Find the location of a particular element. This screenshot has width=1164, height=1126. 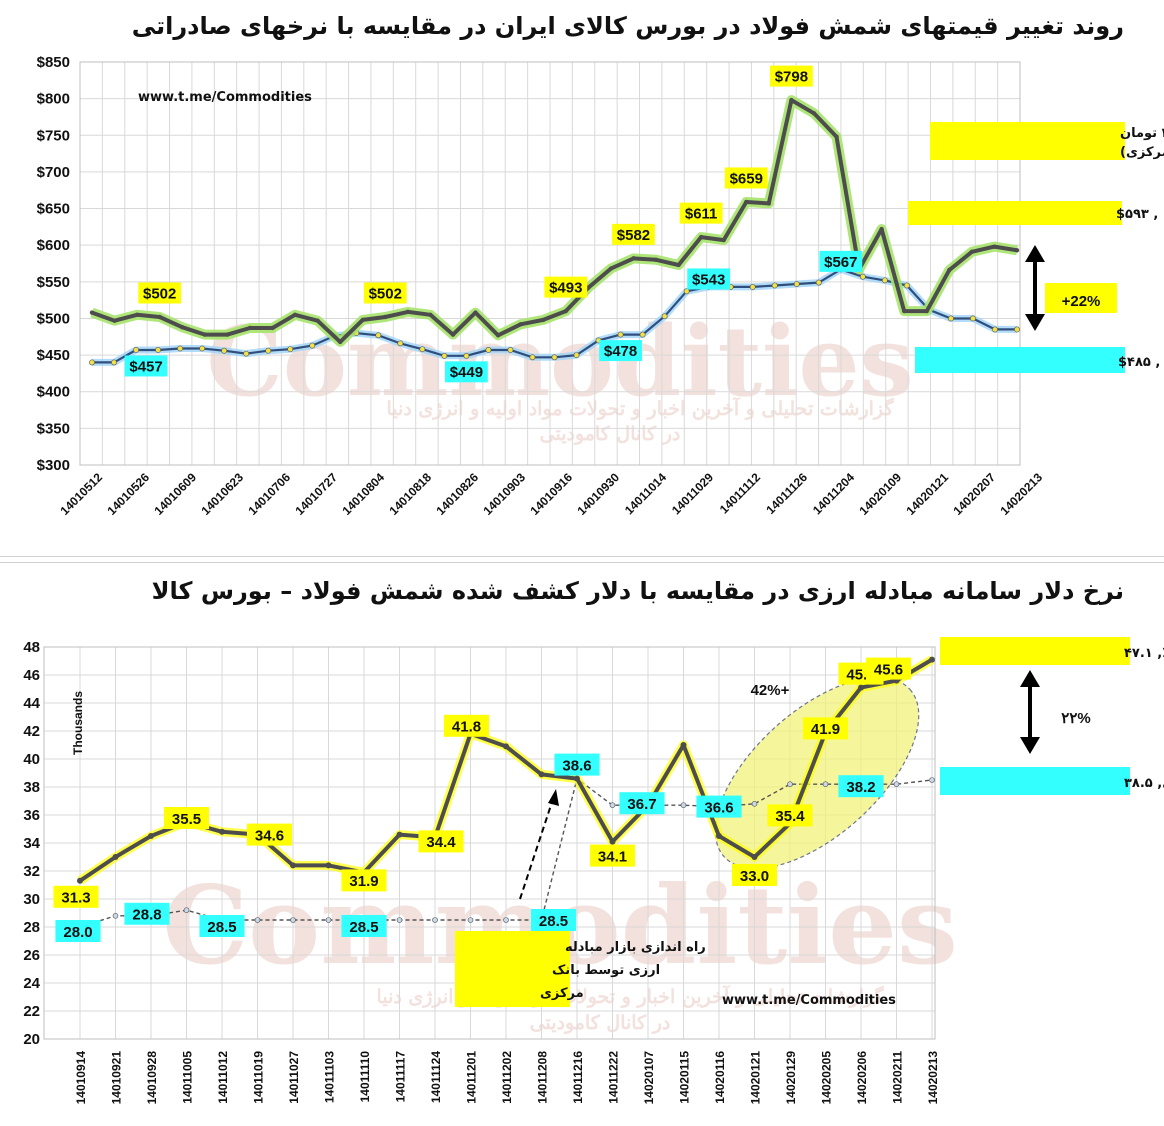

nima-data-label-group: 36.6 is located at coordinates (719, 806).